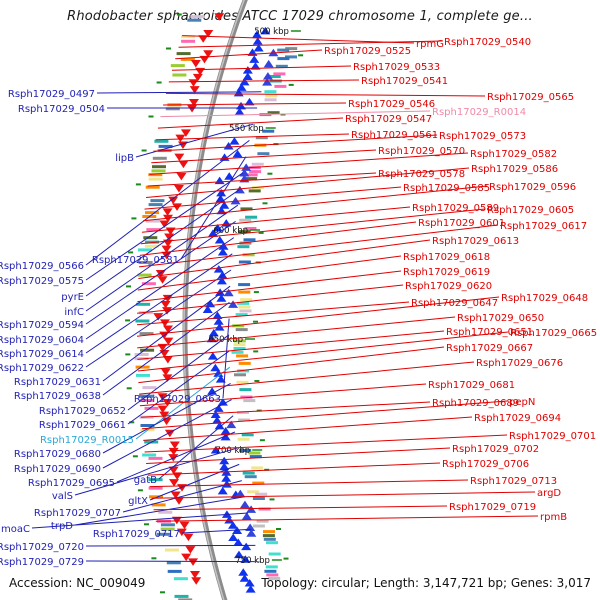  Describe the element at coordinates (57, 396) in the screenshot. I see `left-gene-label: Rsph17029_0638` at that location.